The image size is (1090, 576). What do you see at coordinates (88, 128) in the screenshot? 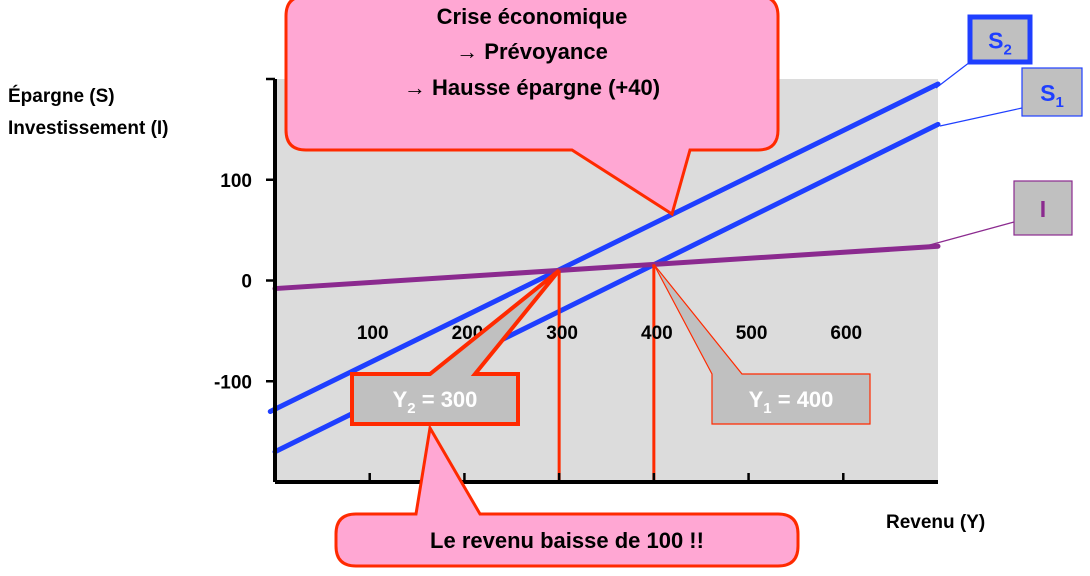
I see `y-axis-title-line2: Investissement (I)` at bounding box center [88, 128].